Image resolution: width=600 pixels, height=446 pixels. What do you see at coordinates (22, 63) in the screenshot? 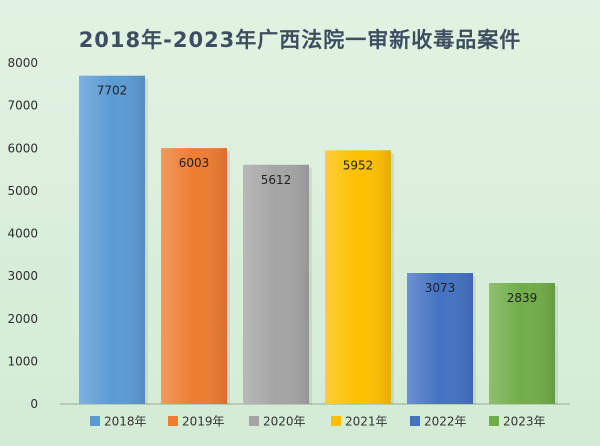
I see `y-tick-label: 8000` at bounding box center [22, 63].